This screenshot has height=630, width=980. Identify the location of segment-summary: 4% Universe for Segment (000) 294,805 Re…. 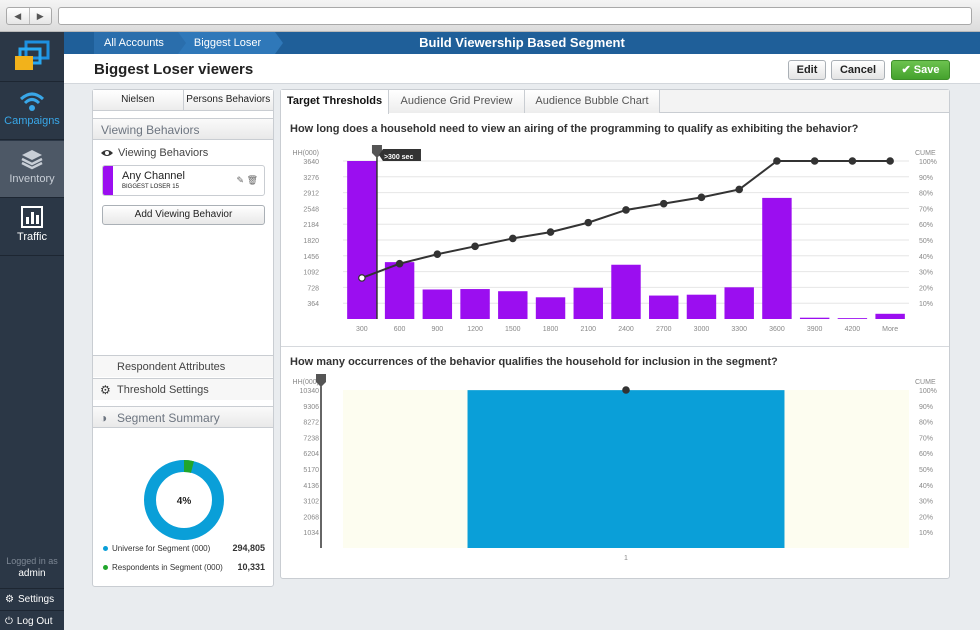
(183, 496).